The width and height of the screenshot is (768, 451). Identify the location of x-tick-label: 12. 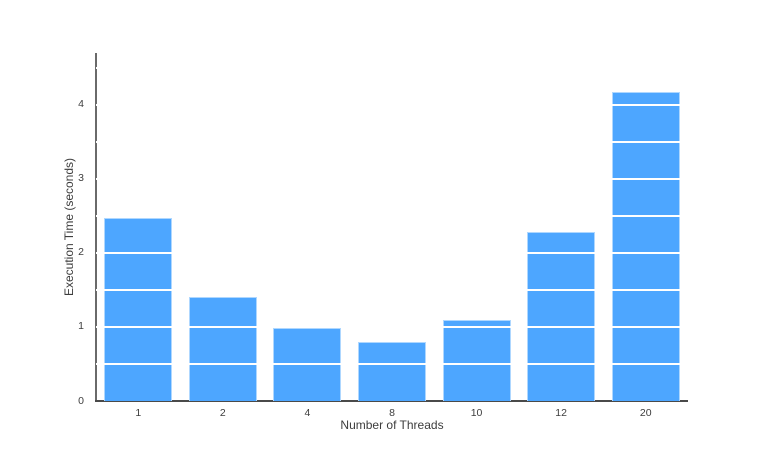
(561, 413).